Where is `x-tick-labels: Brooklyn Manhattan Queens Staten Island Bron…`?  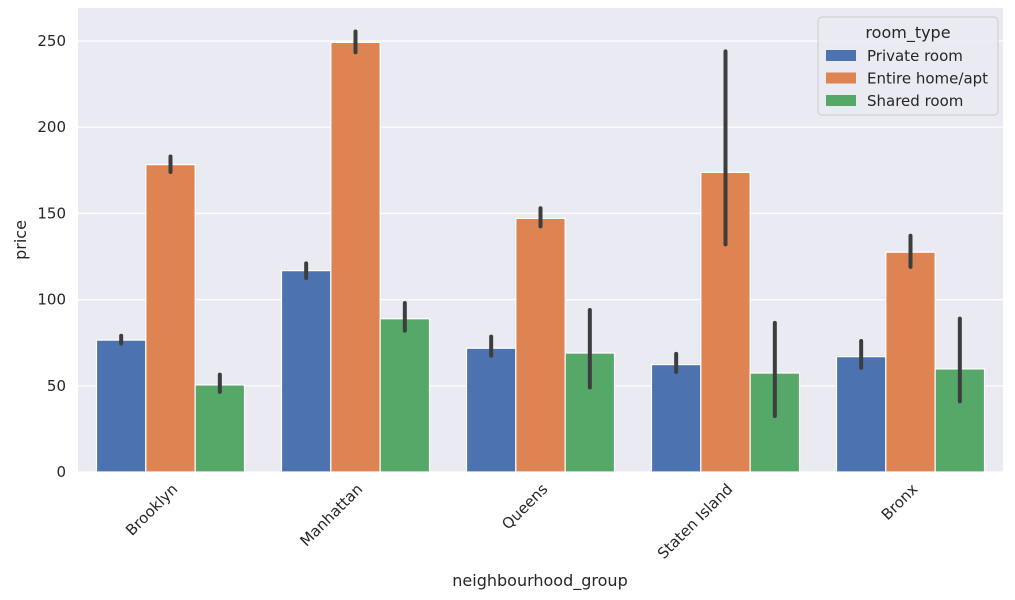 x-tick-labels: Brooklyn Manhattan Queens Staten Island Bron… is located at coordinates (521, 521).